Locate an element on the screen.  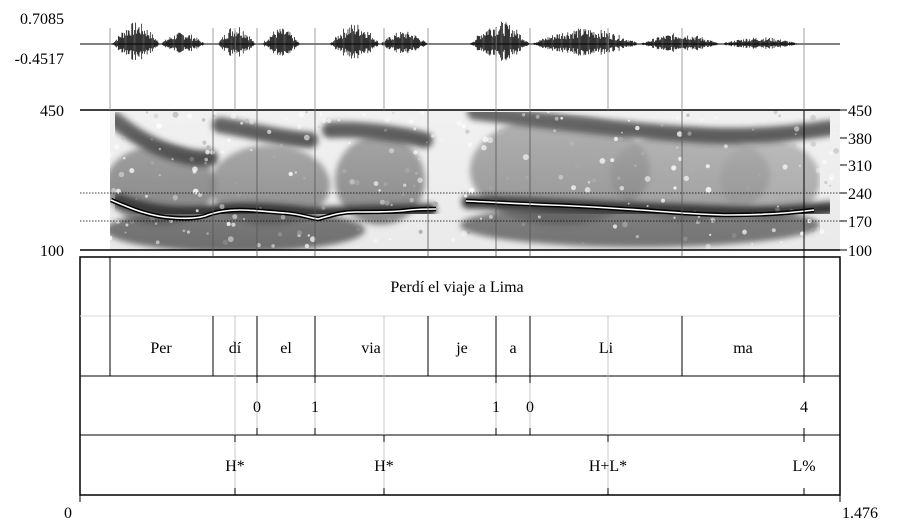
break-index-tier: 0 1 1 0 4 is located at coordinates (530, 407).